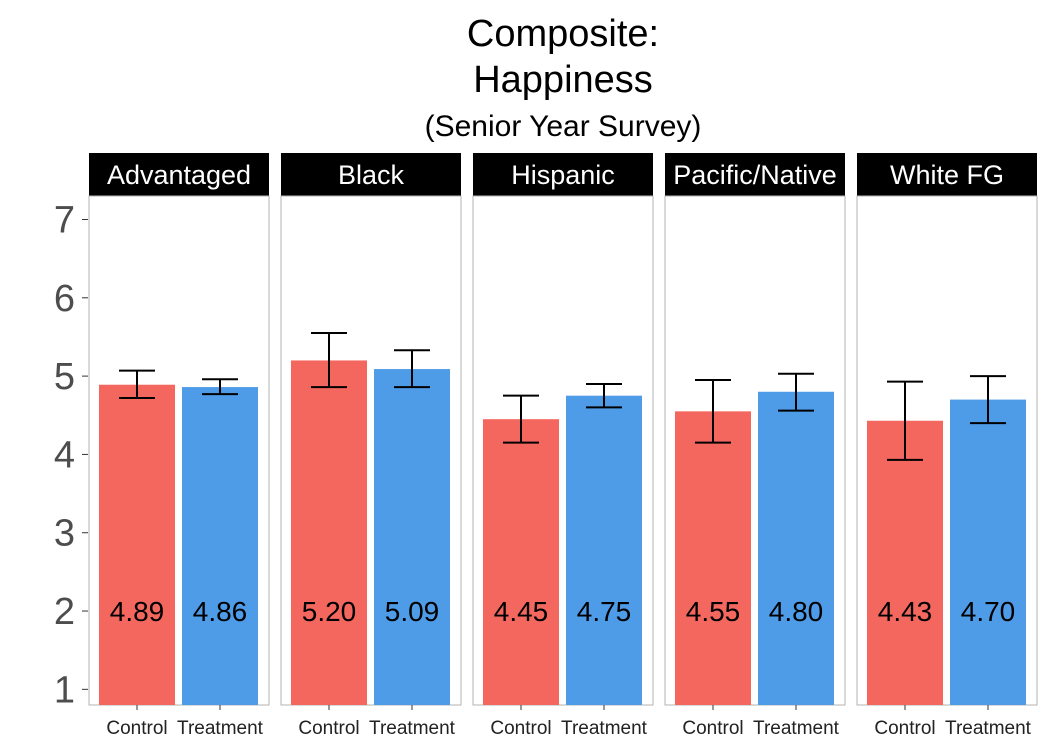 This screenshot has height=750, width=1050. Describe the element at coordinates (563, 126) in the screenshot. I see `chart-subtitle: (Senior Year Survey)` at that location.